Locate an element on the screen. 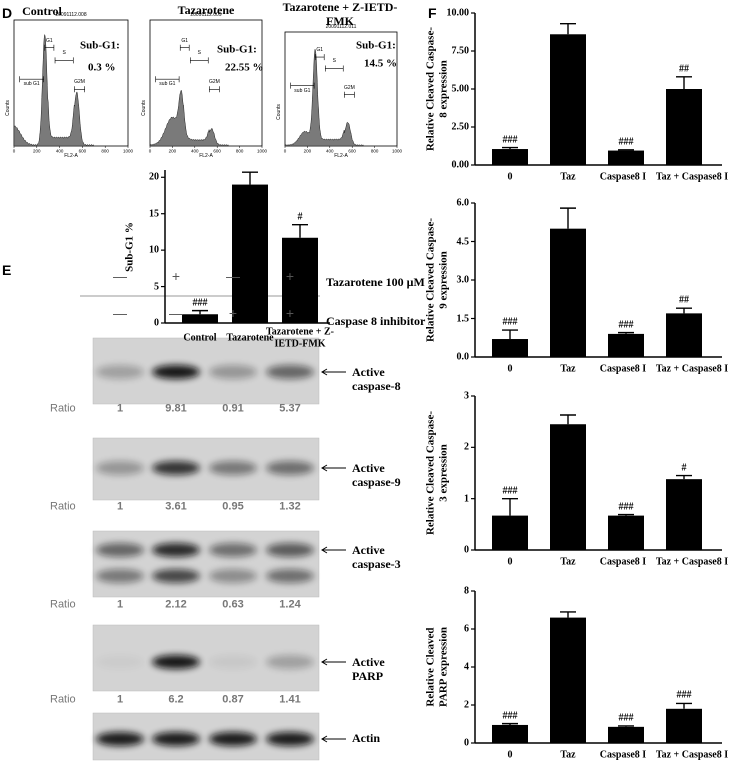 The image size is (741, 764). y-tick-label: 20 is located at coordinates (154, 177).